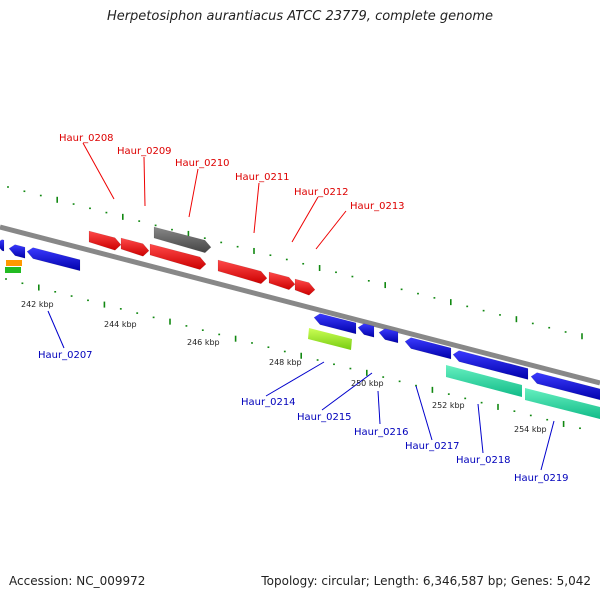  What do you see at coordinates (144, 151) in the screenshot?
I see `gene-label-haur-0209: Haur_0209` at bounding box center [144, 151].